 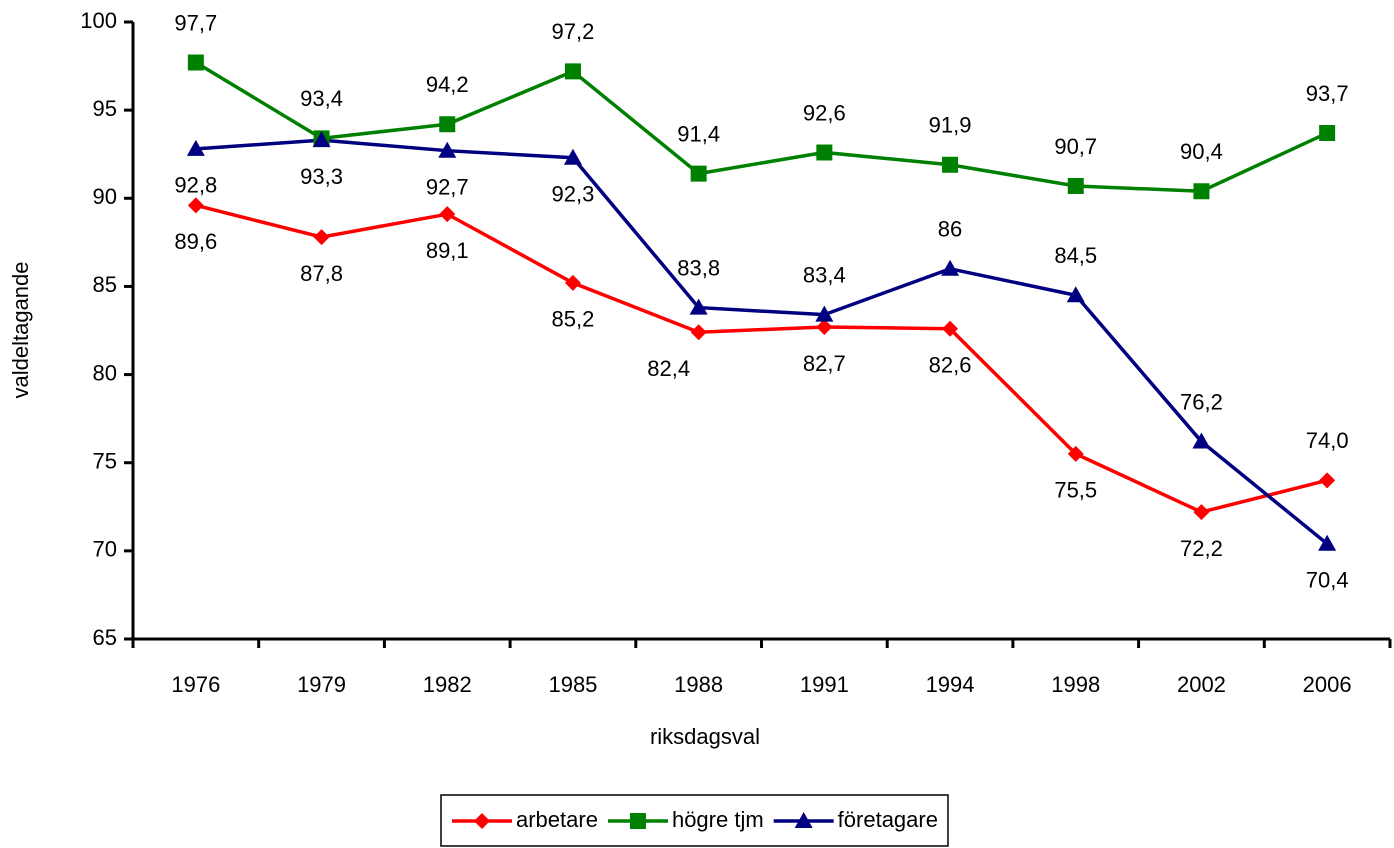 I want to click on data-label: 75,5, so click(x=1075, y=490).